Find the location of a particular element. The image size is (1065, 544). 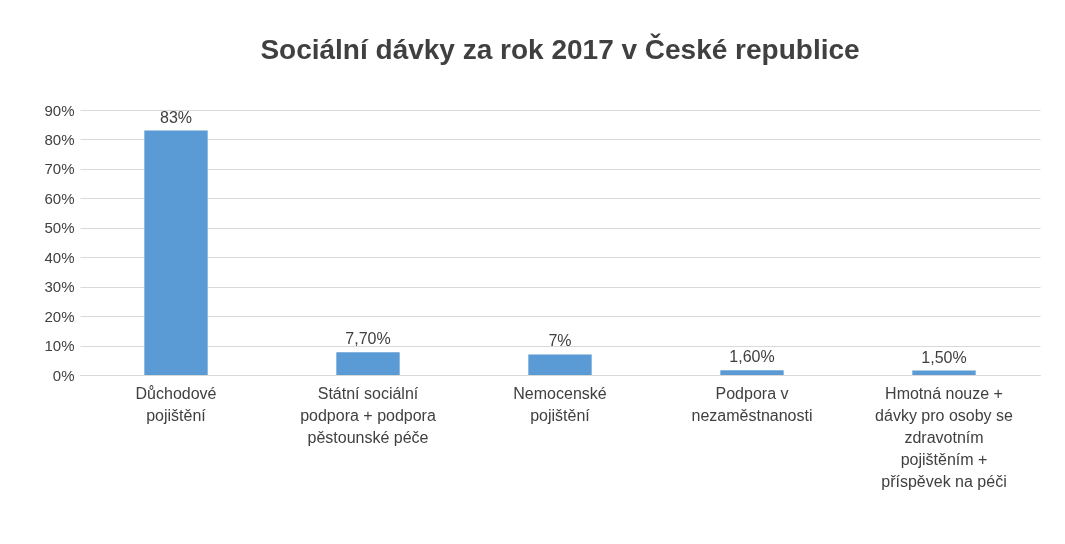

y-tick-label: 20% is located at coordinates (59, 316).